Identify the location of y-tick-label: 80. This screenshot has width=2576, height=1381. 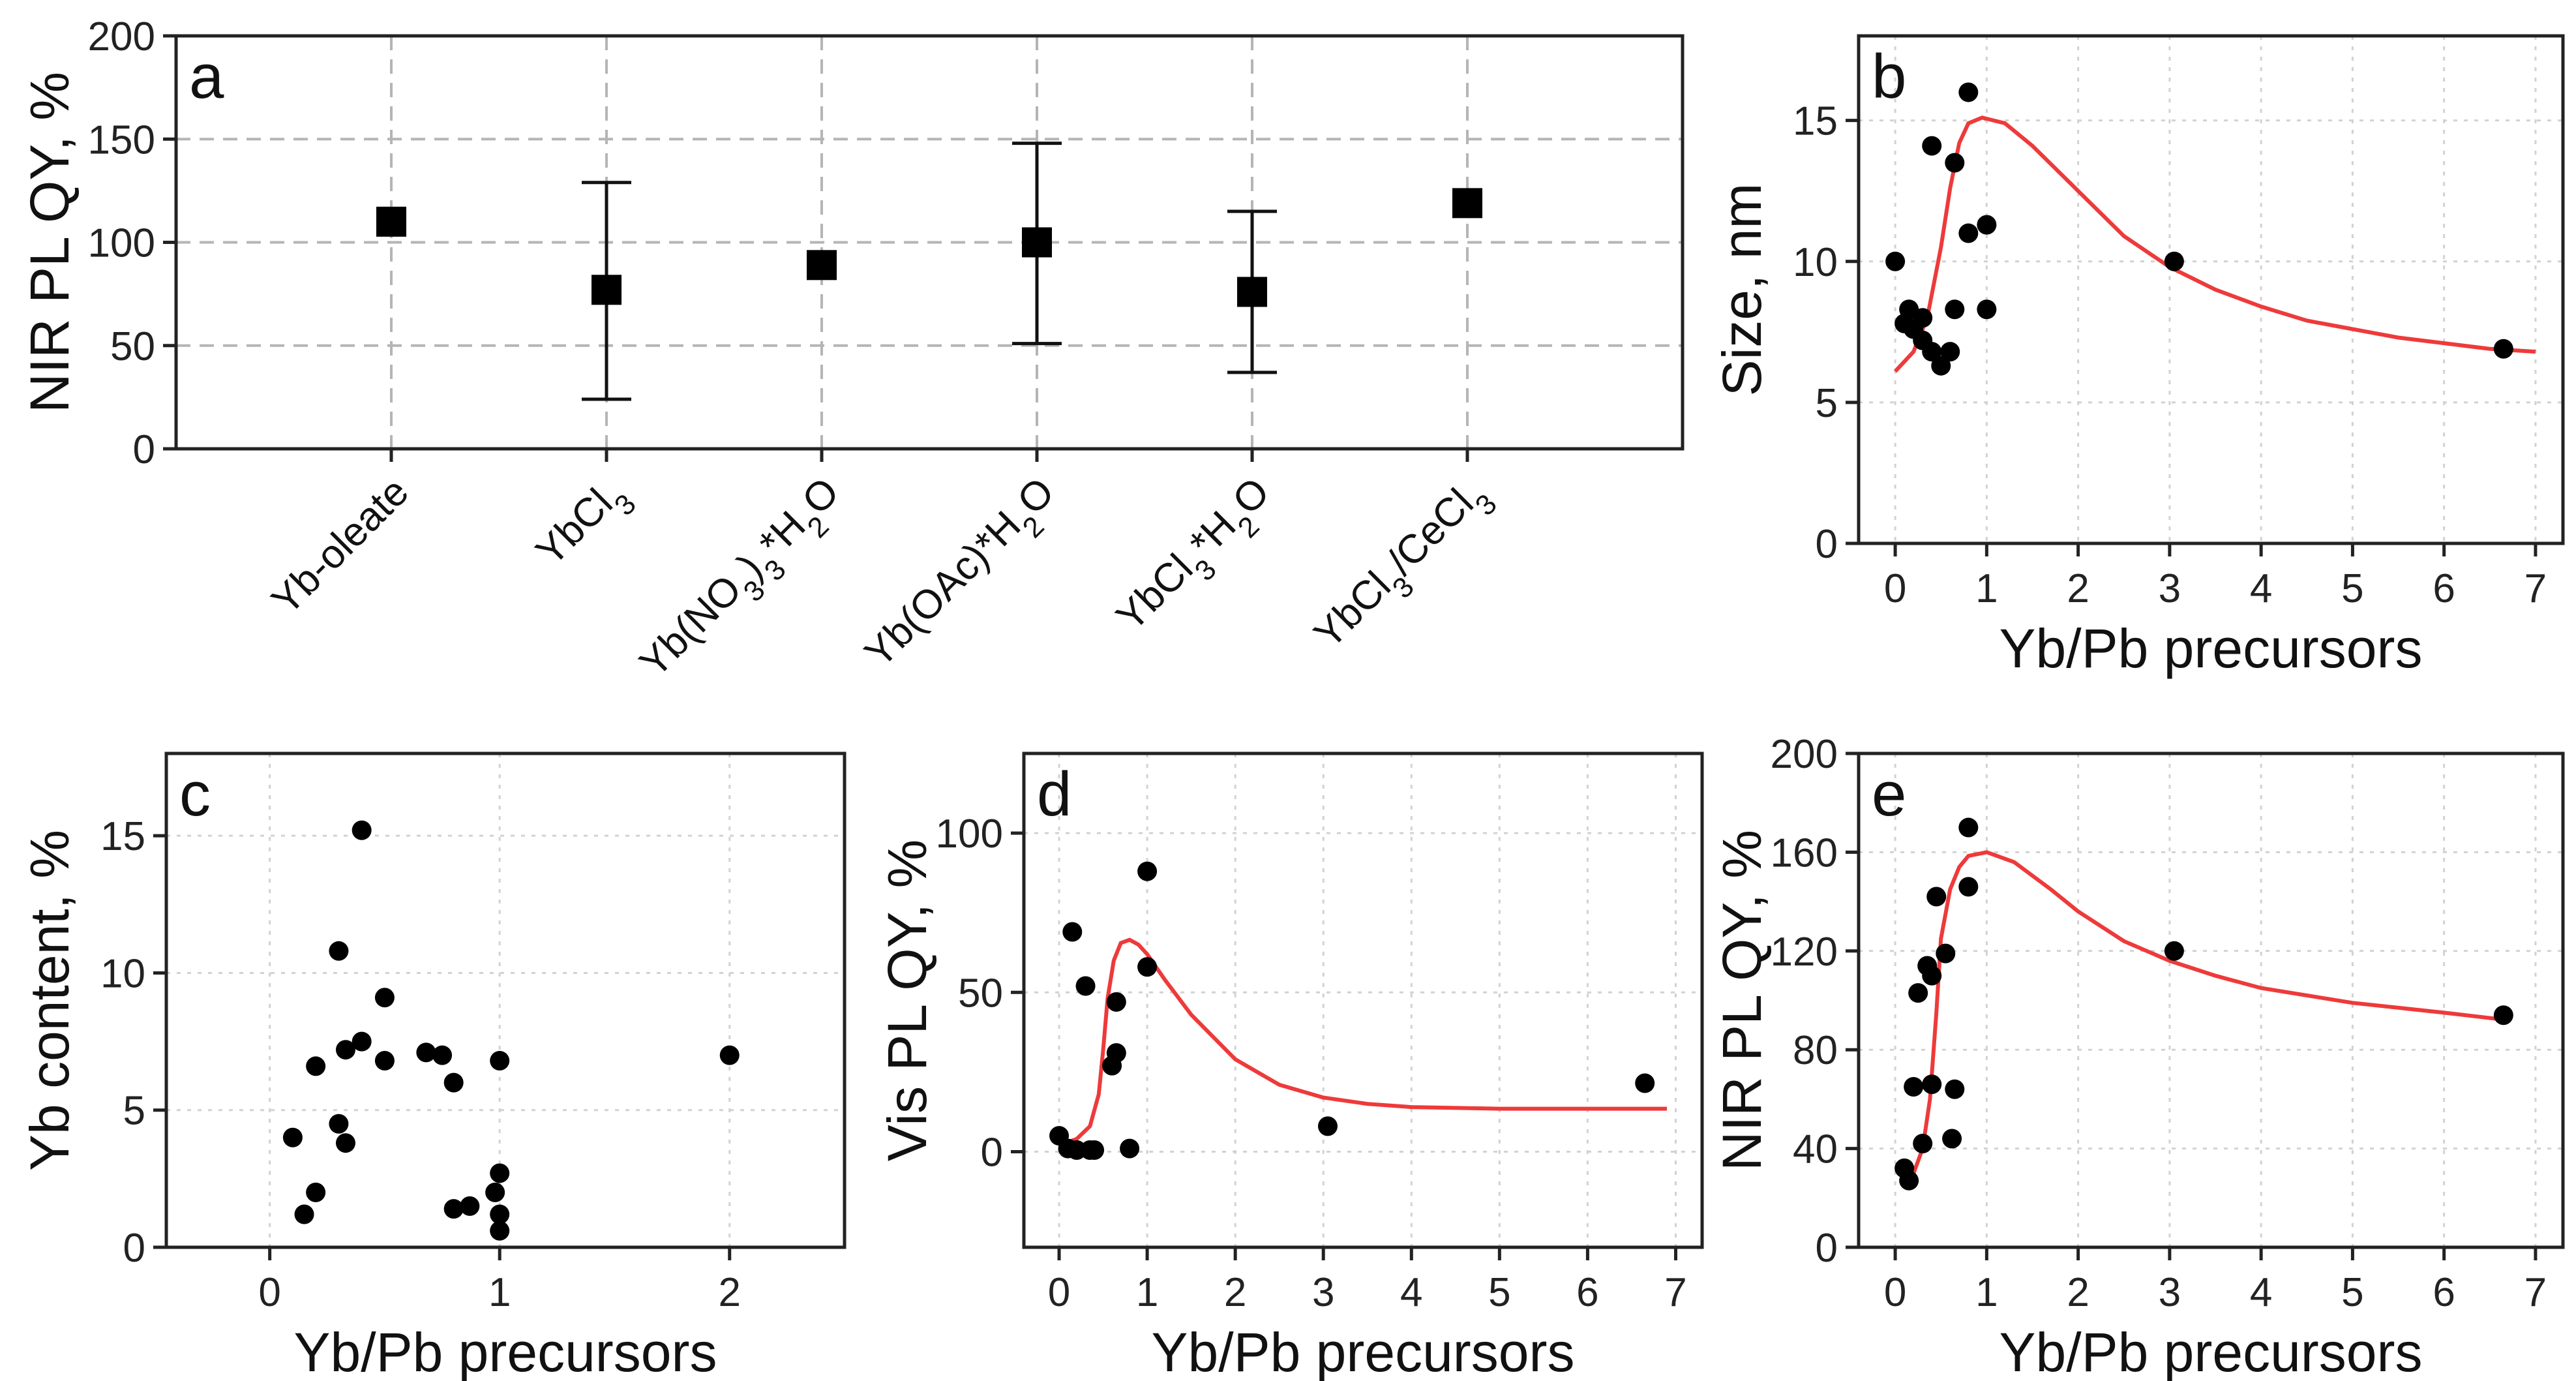
(1815, 1050).